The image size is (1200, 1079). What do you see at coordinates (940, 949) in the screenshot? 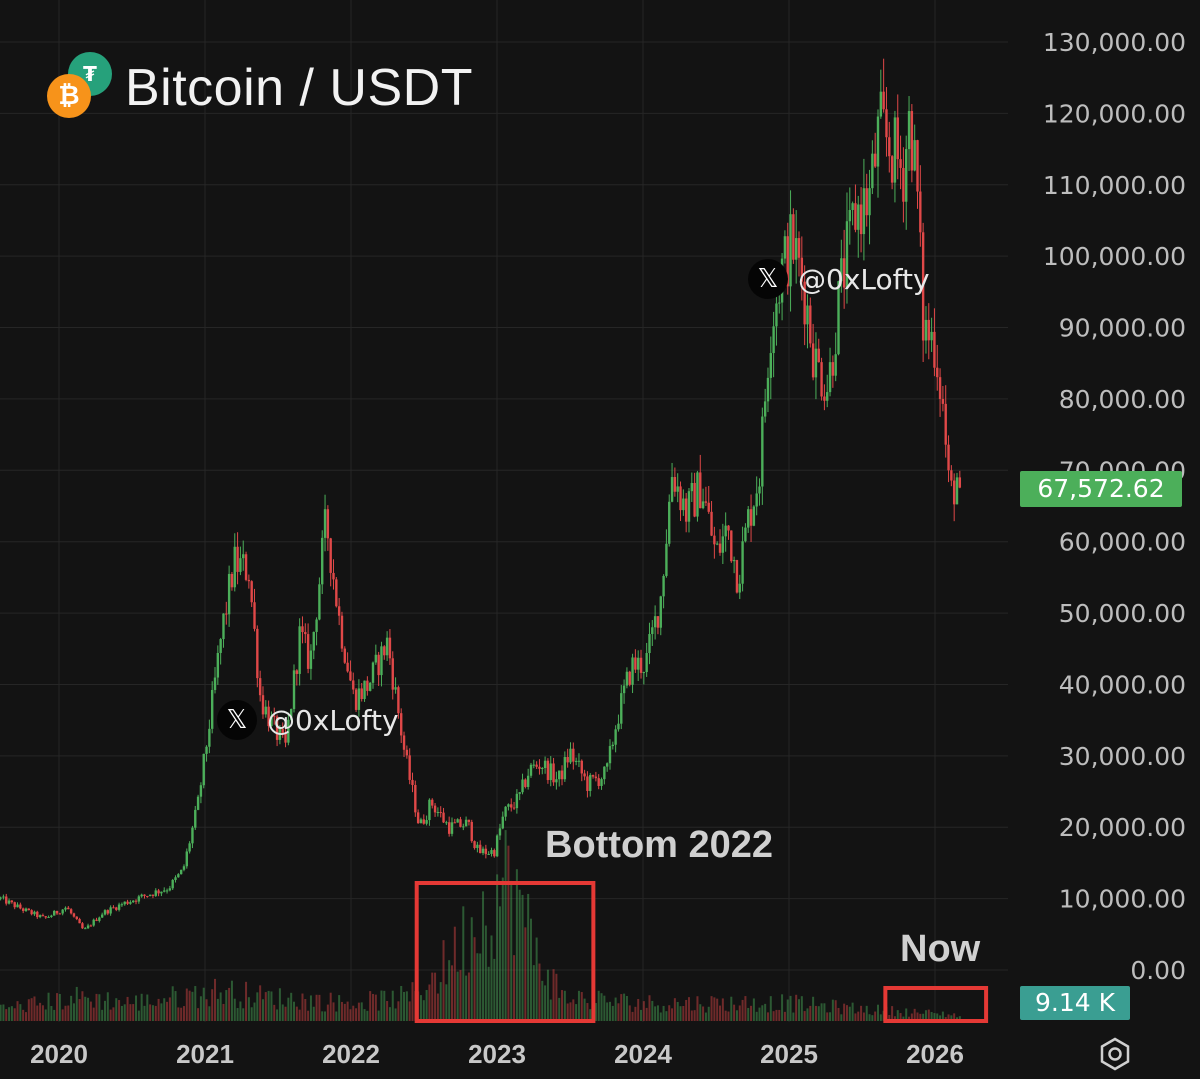
I see `now-label: Now` at bounding box center [940, 949].